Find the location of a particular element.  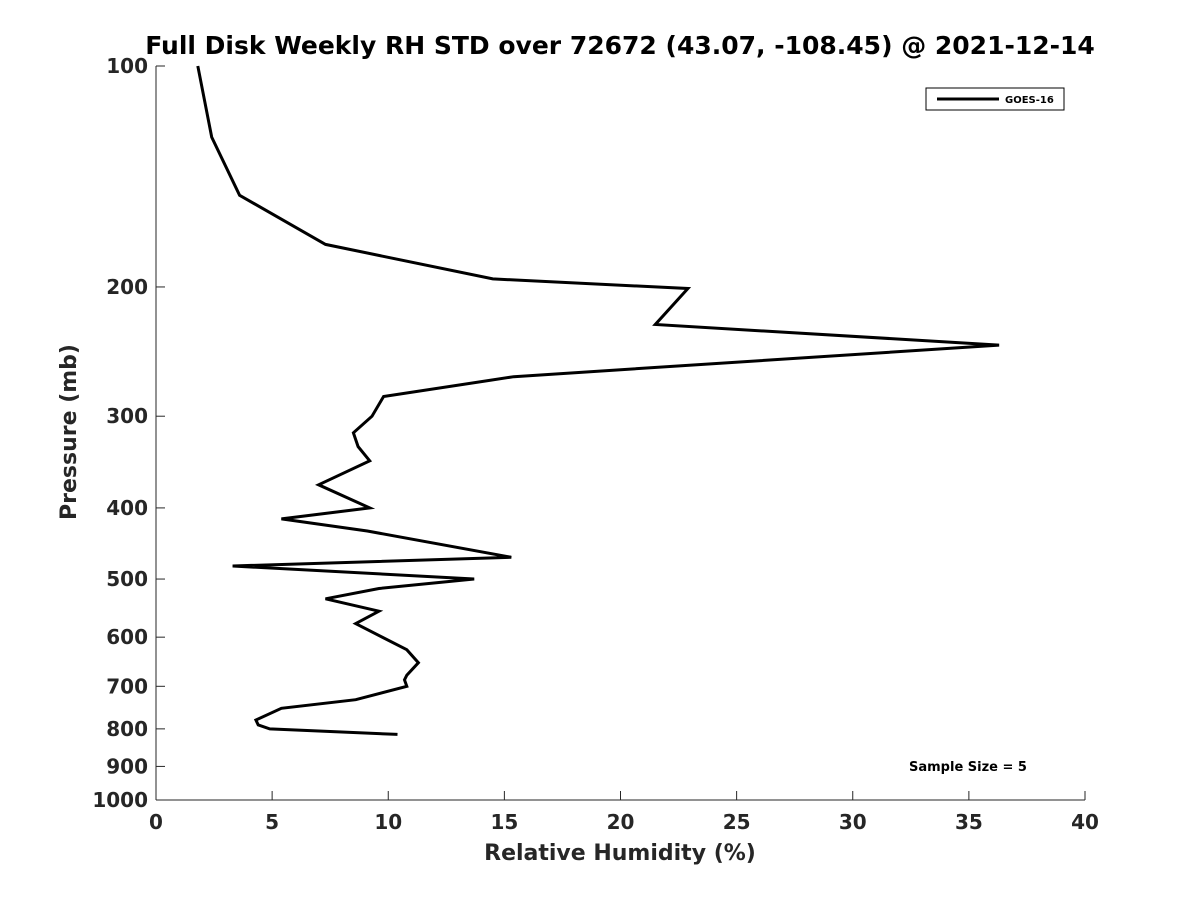

x-tick-label: 15 is located at coordinates (504, 822).